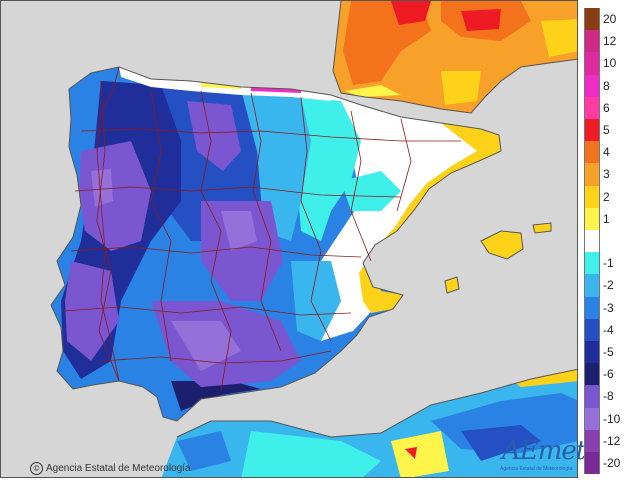 This screenshot has width=630, height=500. I want to click on legend-item: 8, so click(606, 86).